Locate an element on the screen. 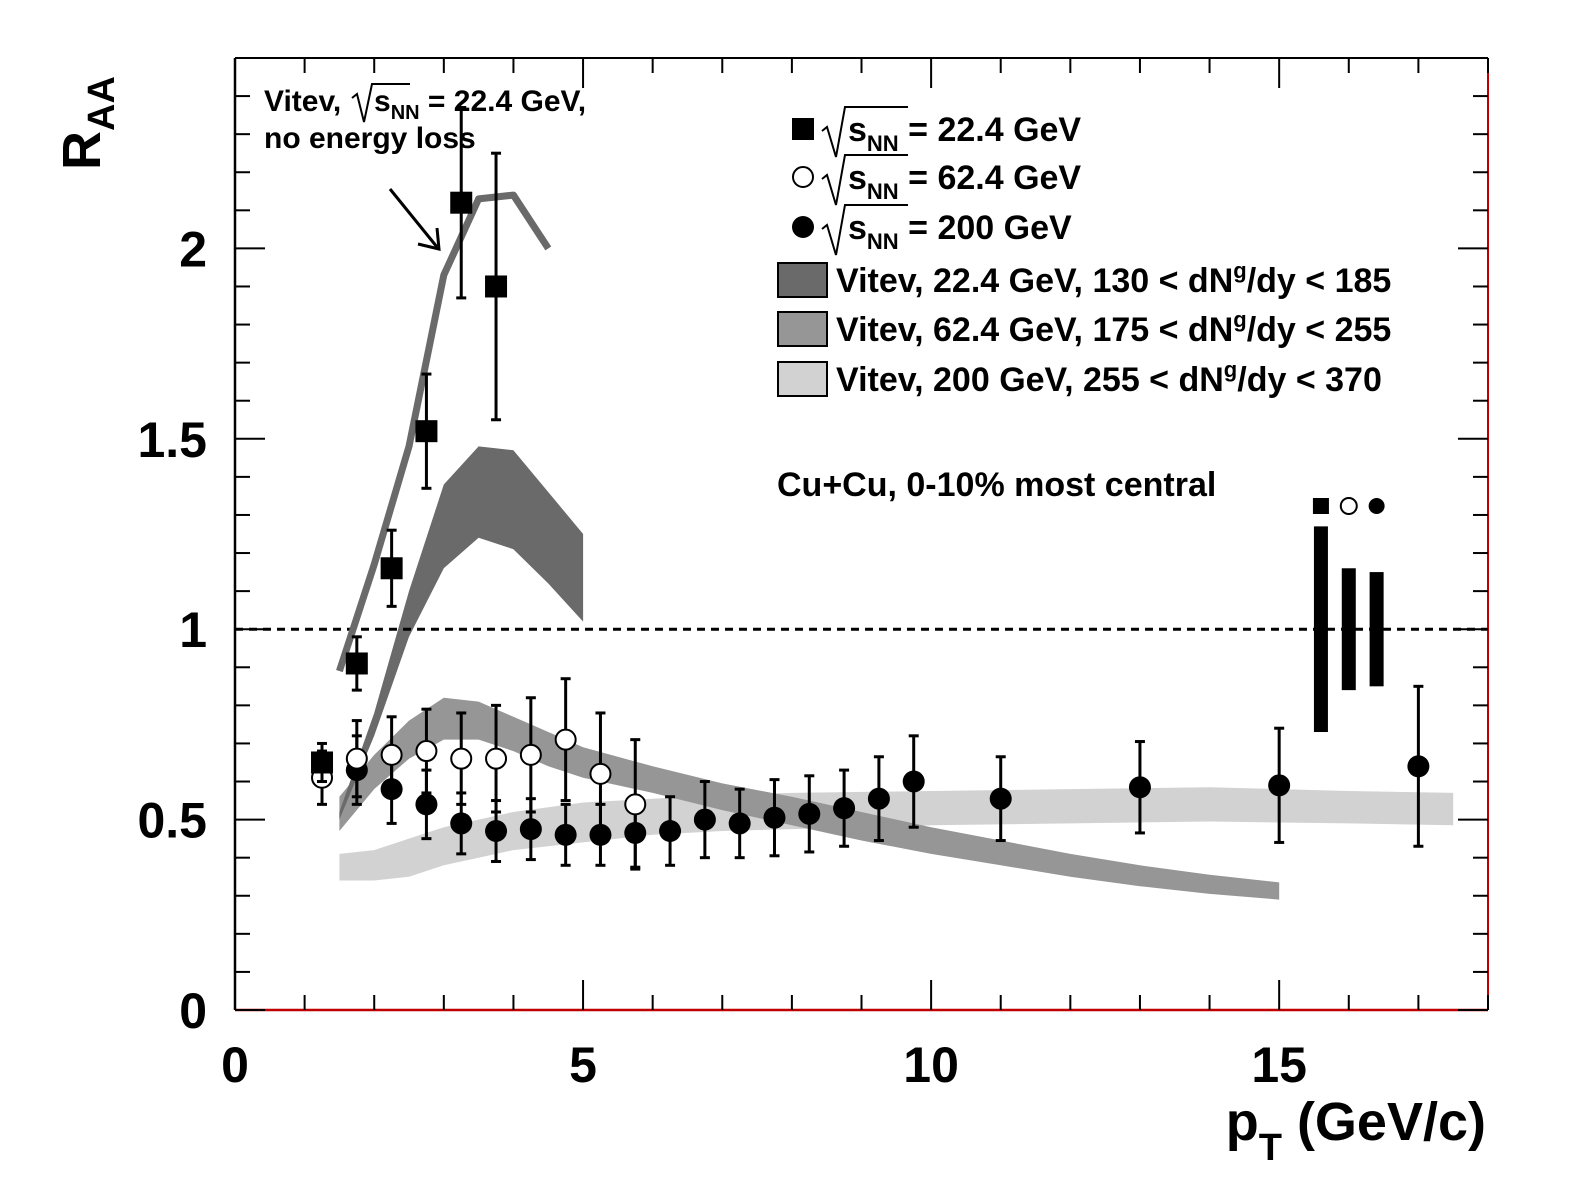  legend-band-label-pre: Vitev, 200 GeV, 255 < dN is located at coordinates (1030, 380).